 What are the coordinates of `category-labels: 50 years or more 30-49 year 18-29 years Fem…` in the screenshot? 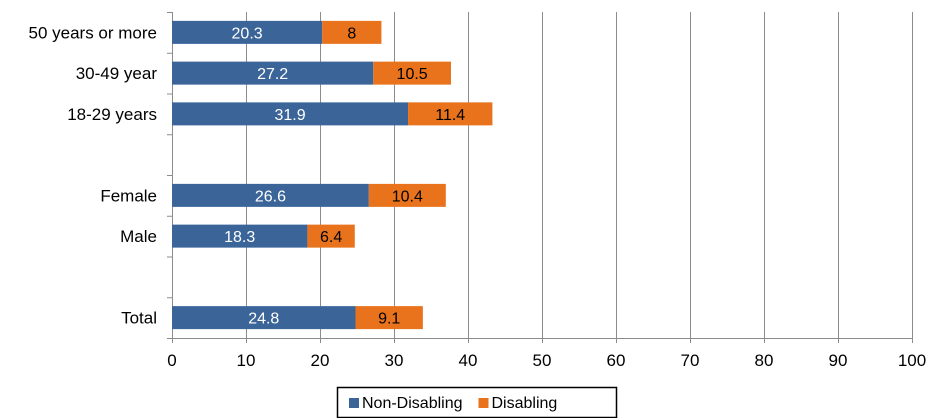 It's located at (93, 175).